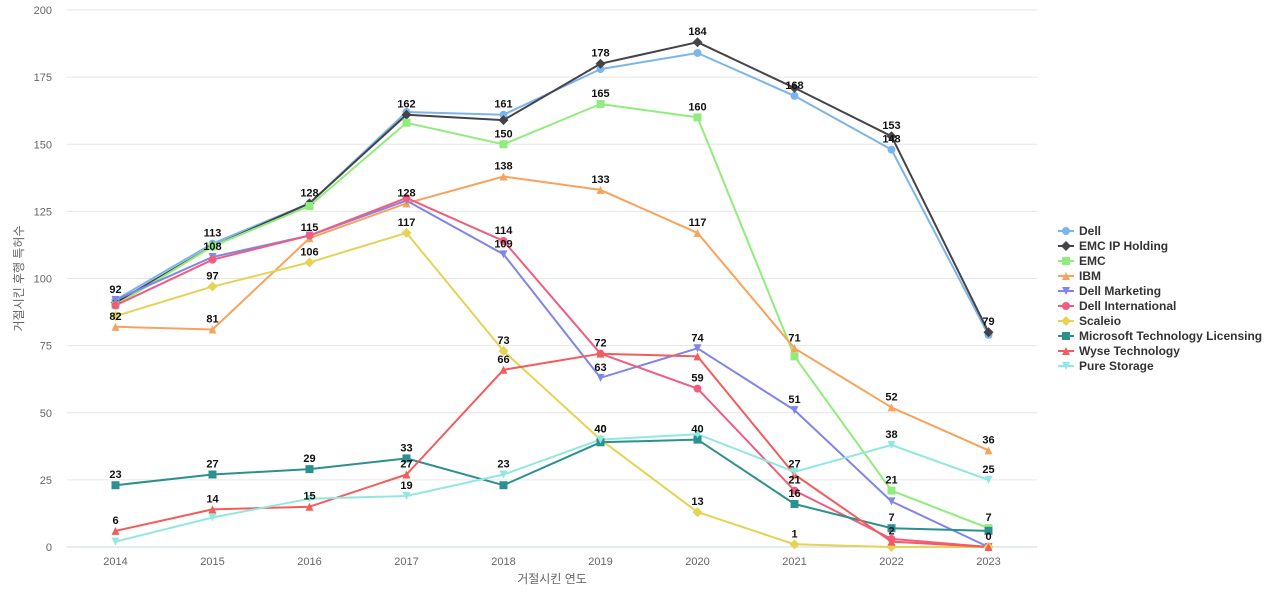 The image size is (1280, 605). Describe the element at coordinates (600, 562) in the screenshot. I see `x-tick-label: 2019` at that location.